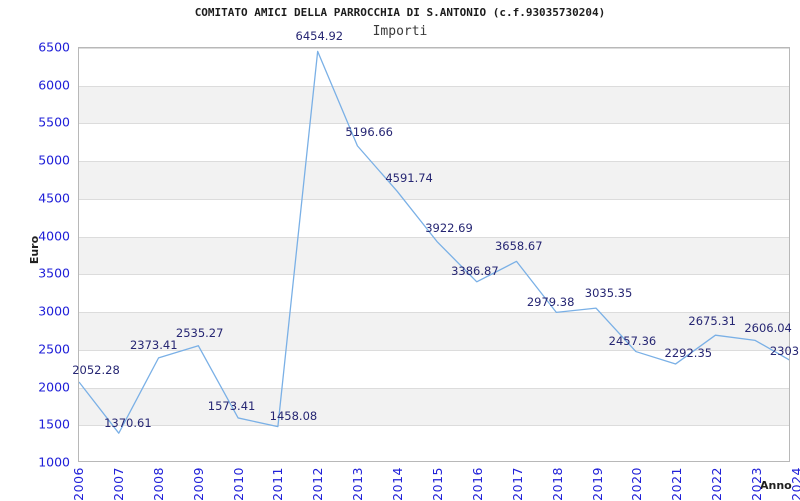  Describe the element at coordinates (398, 484) in the screenshot. I see `x-tick-label: 2014` at that location.